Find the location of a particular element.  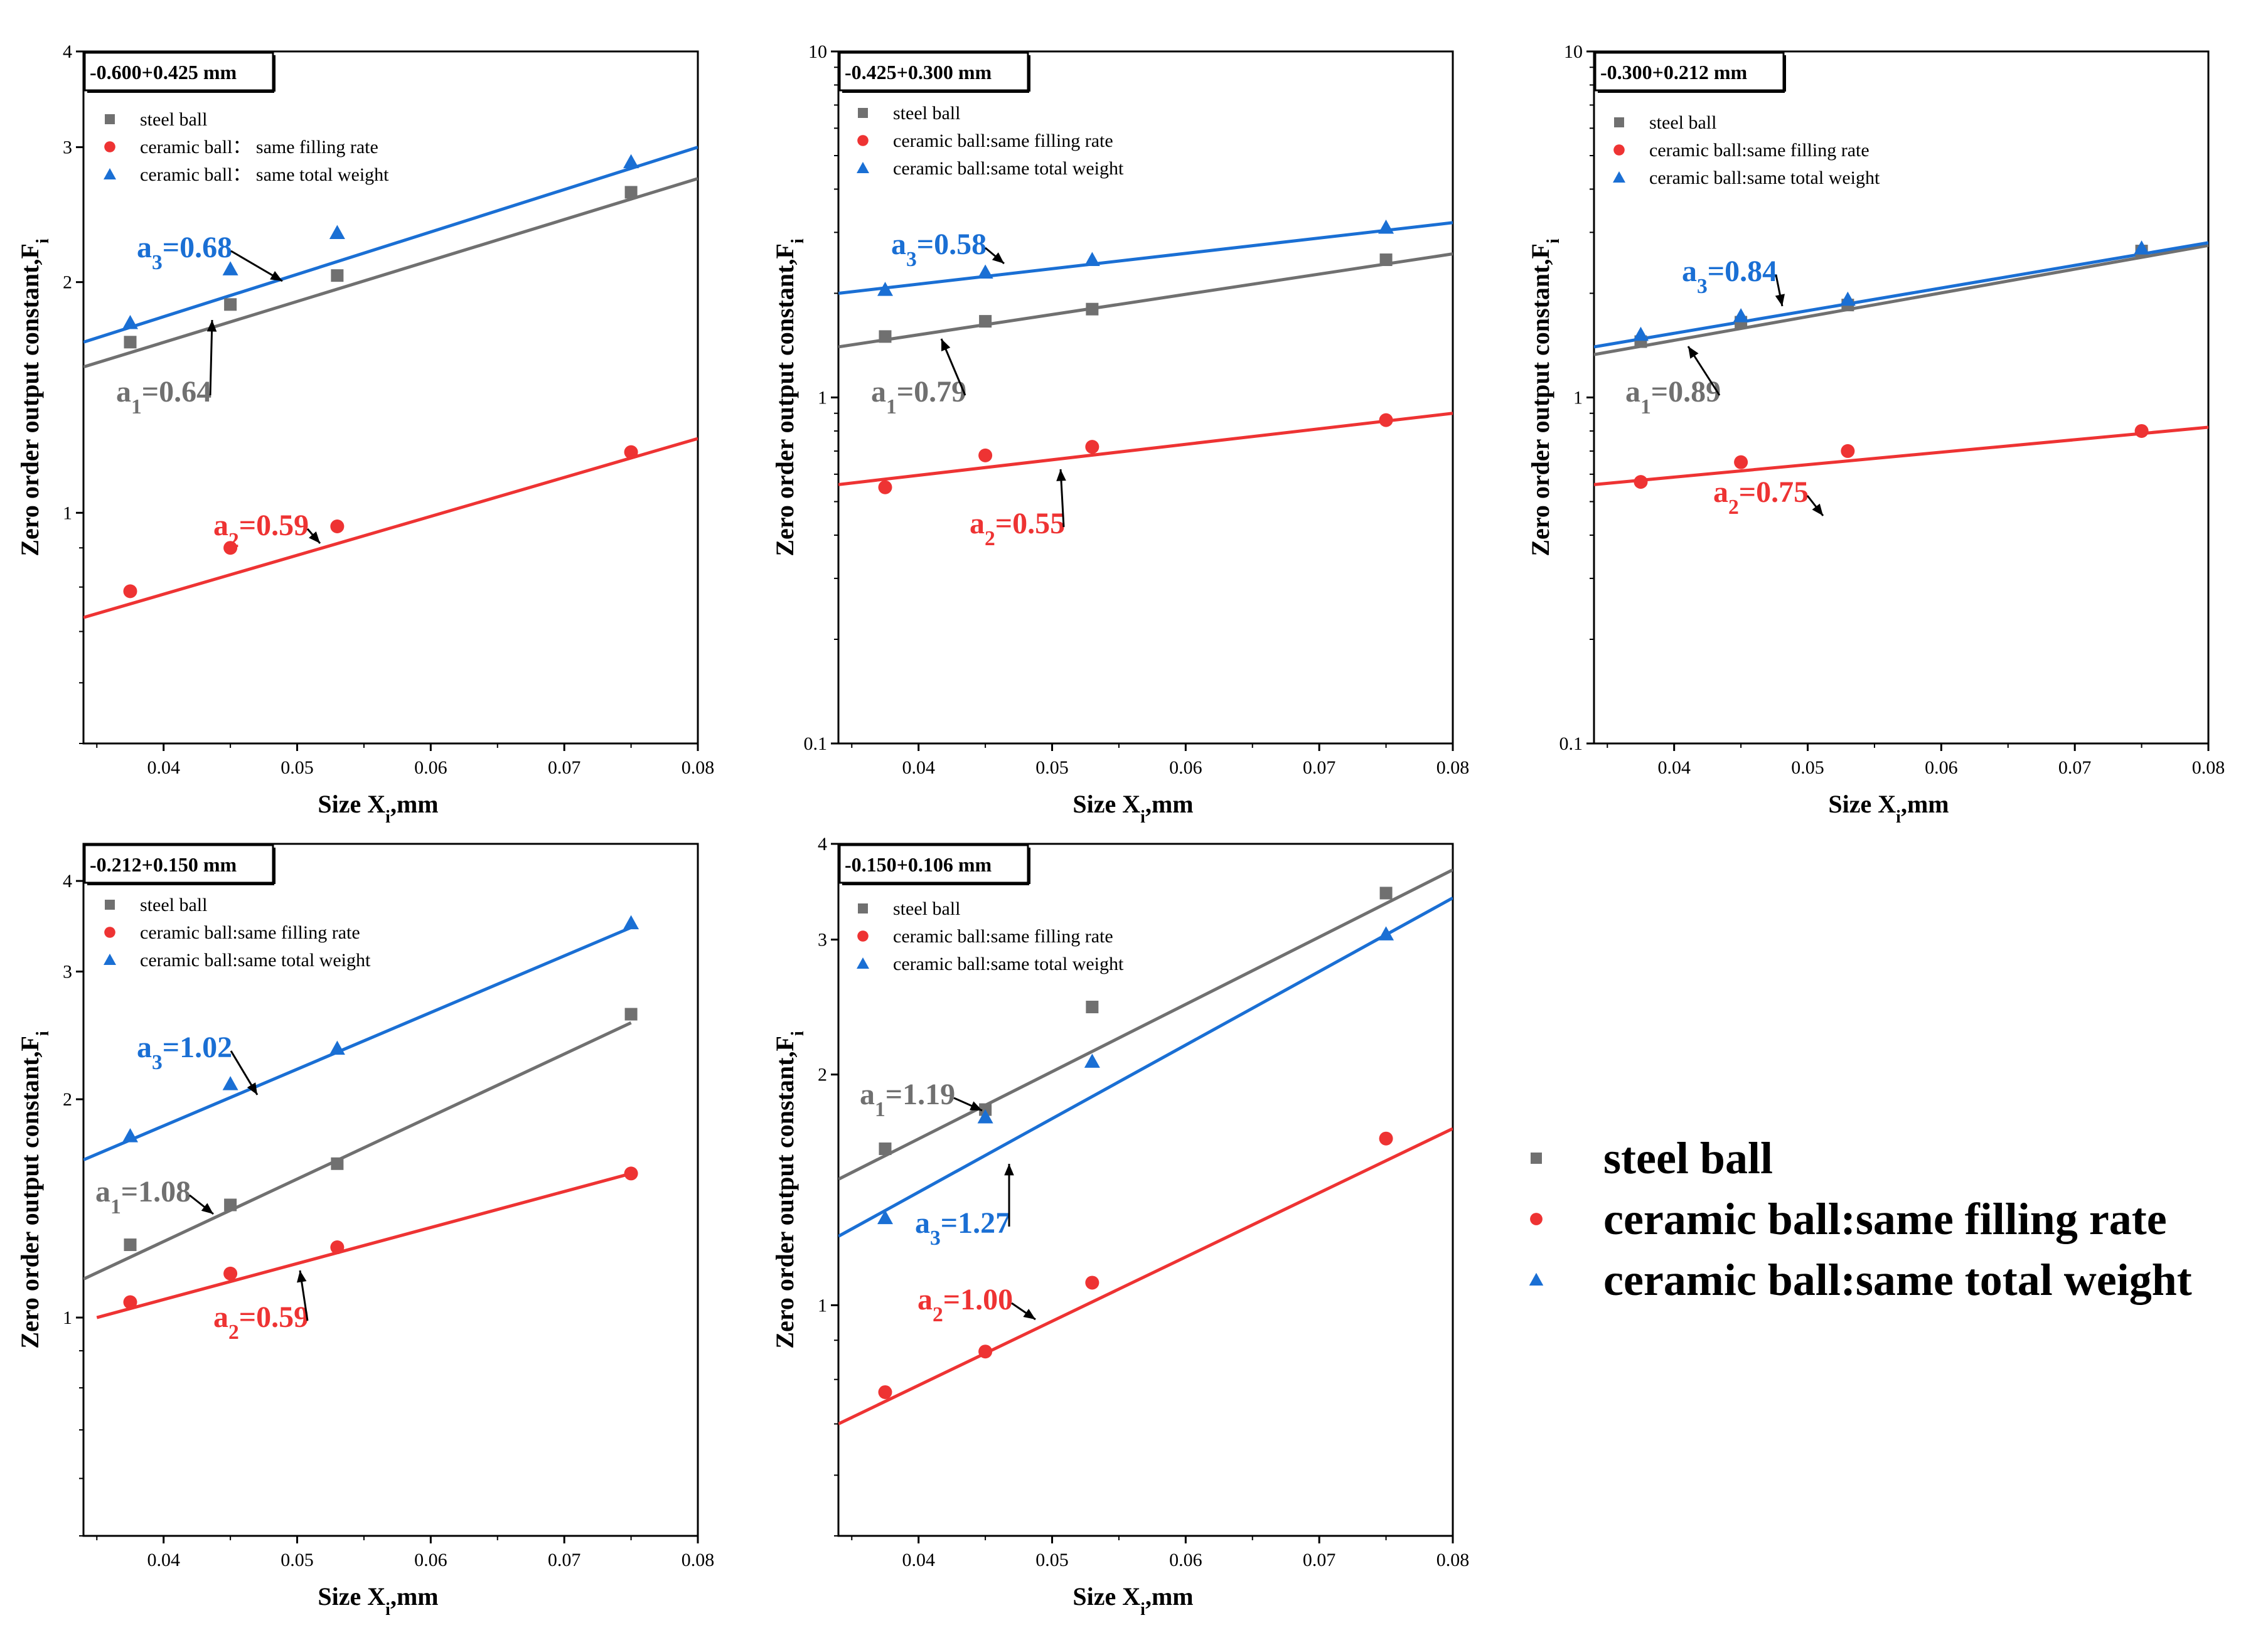

y-axis-label: Zero order output constant,Fi is located at coordinates (34, 397).